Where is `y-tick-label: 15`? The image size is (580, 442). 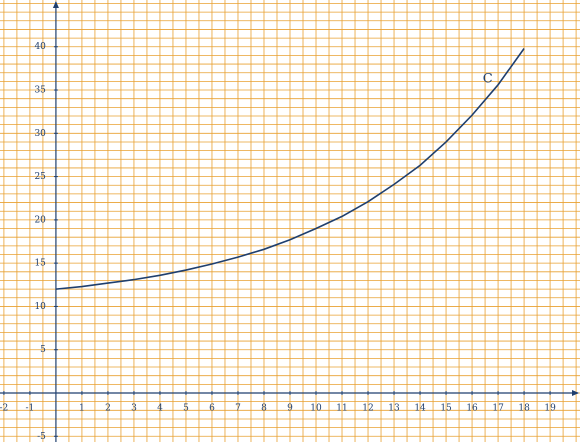
y-tick-label: 15 is located at coordinates (40, 264).